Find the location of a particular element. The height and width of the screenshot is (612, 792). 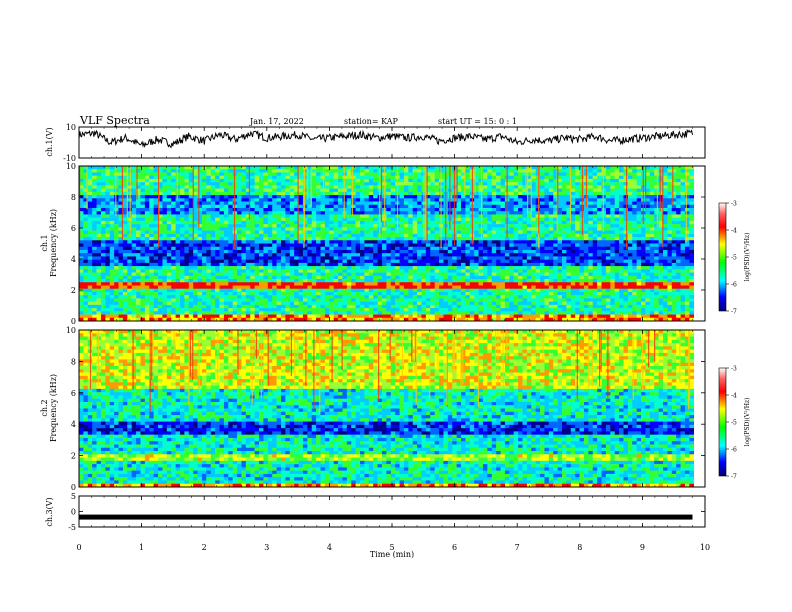

start-time-label: start UT = 15: 0 : 1 is located at coordinates (477, 121).